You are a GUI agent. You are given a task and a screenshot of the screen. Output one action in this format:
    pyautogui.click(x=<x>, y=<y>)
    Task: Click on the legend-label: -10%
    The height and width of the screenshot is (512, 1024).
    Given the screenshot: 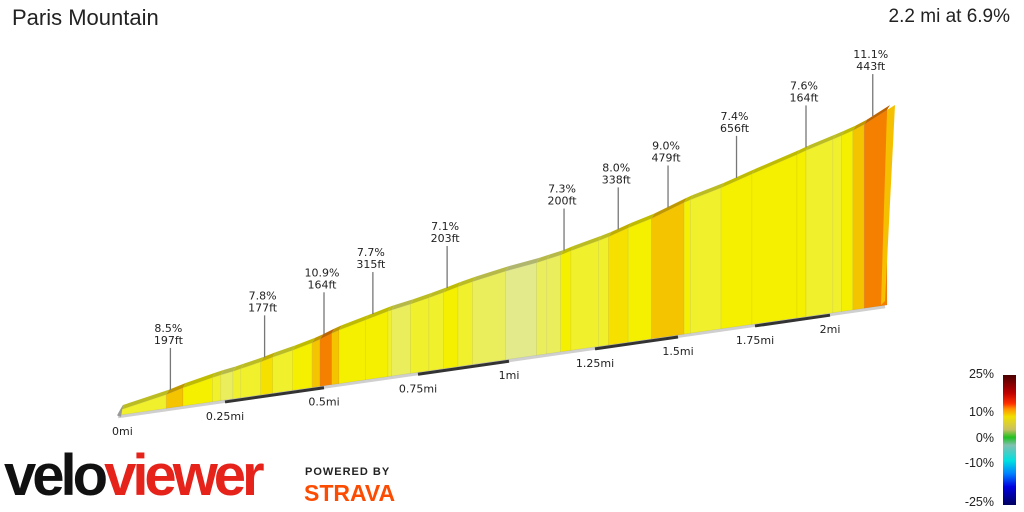 What is the action you would take?
    pyautogui.click(x=979, y=463)
    